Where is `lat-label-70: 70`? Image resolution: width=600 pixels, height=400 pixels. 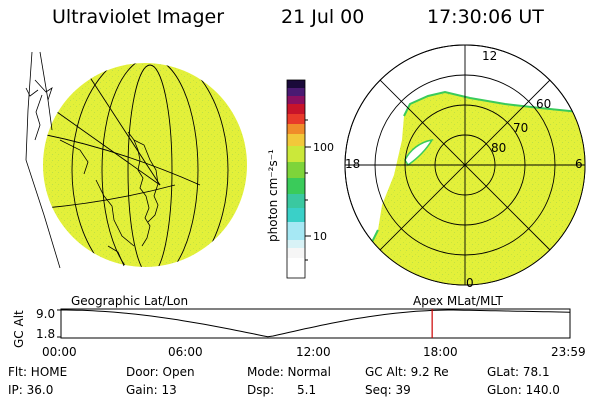
lat-label-70: 70 is located at coordinates (520, 128).